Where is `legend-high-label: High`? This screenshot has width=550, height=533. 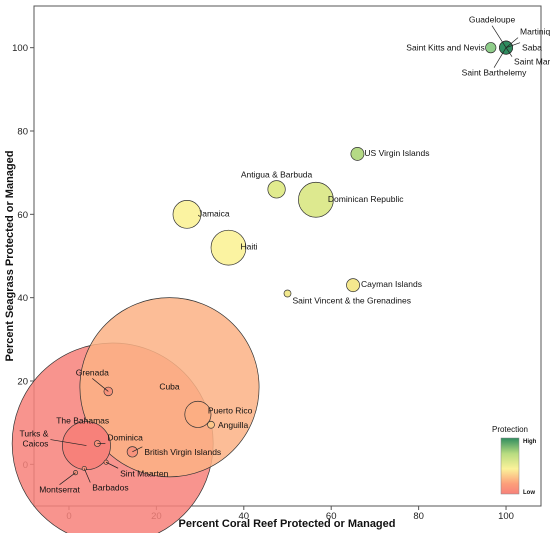
legend-high-label: High is located at coordinates (530, 442).